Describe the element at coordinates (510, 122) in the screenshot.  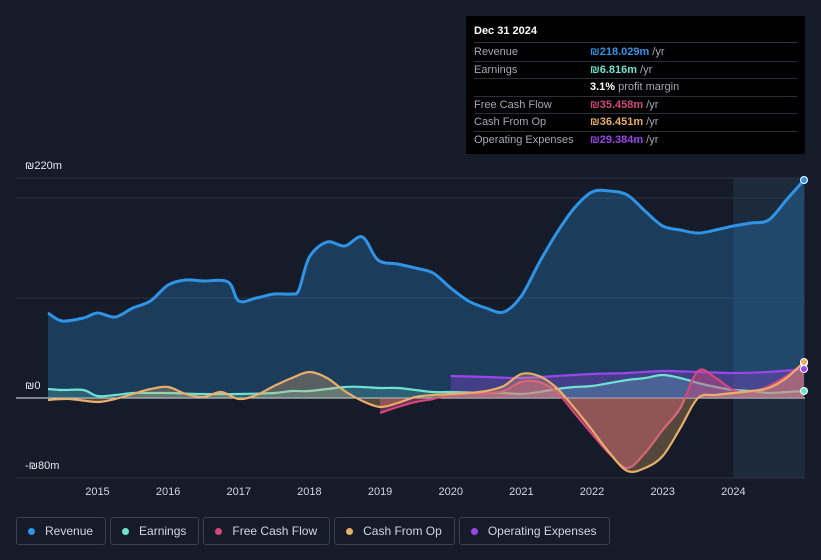
I see `tooltip-row-label: Cash From Op` at that location.